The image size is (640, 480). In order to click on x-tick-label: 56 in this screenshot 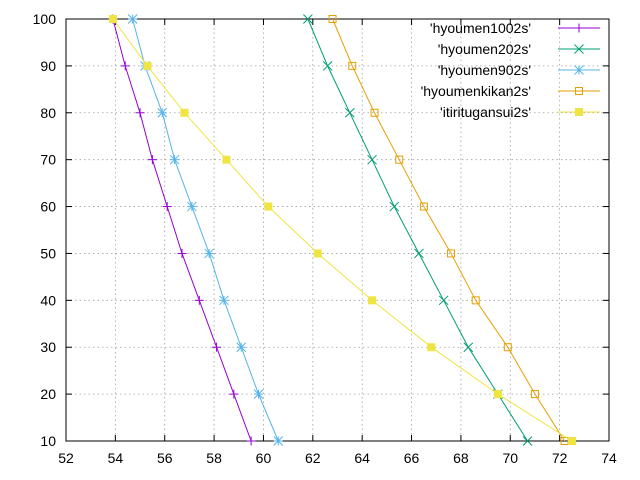, I will do `click(165, 458)`.